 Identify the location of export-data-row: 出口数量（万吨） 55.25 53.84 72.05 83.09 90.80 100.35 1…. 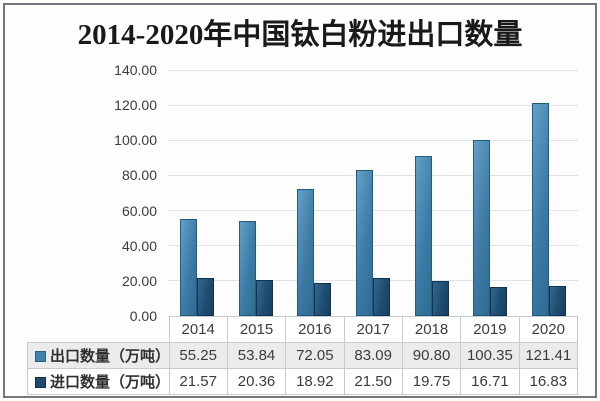
(303, 355).